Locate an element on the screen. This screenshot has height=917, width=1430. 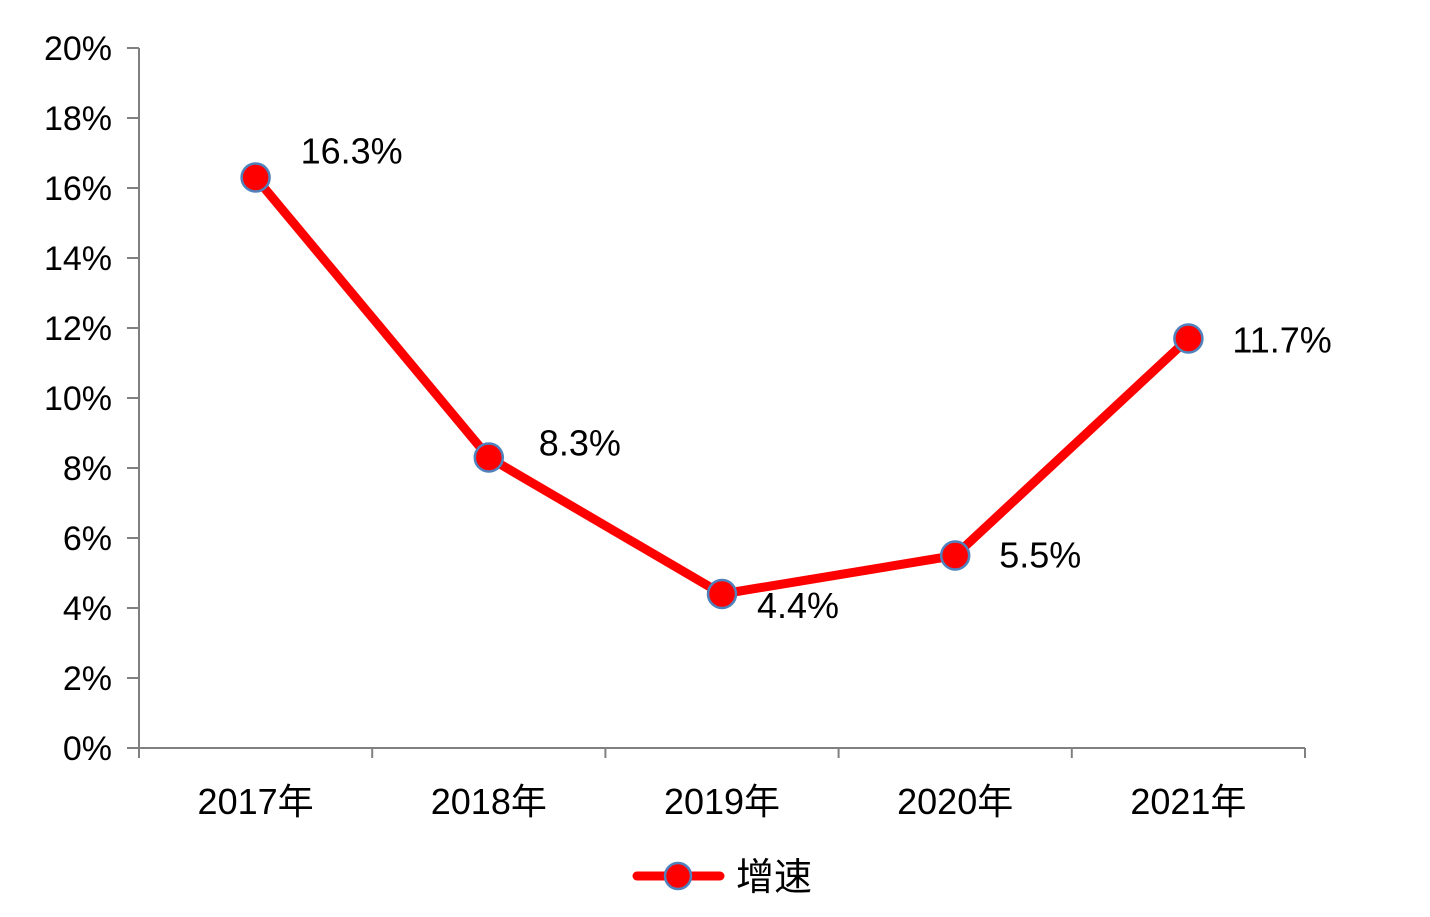
data-label: 16.3% is located at coordinates (352, 151).